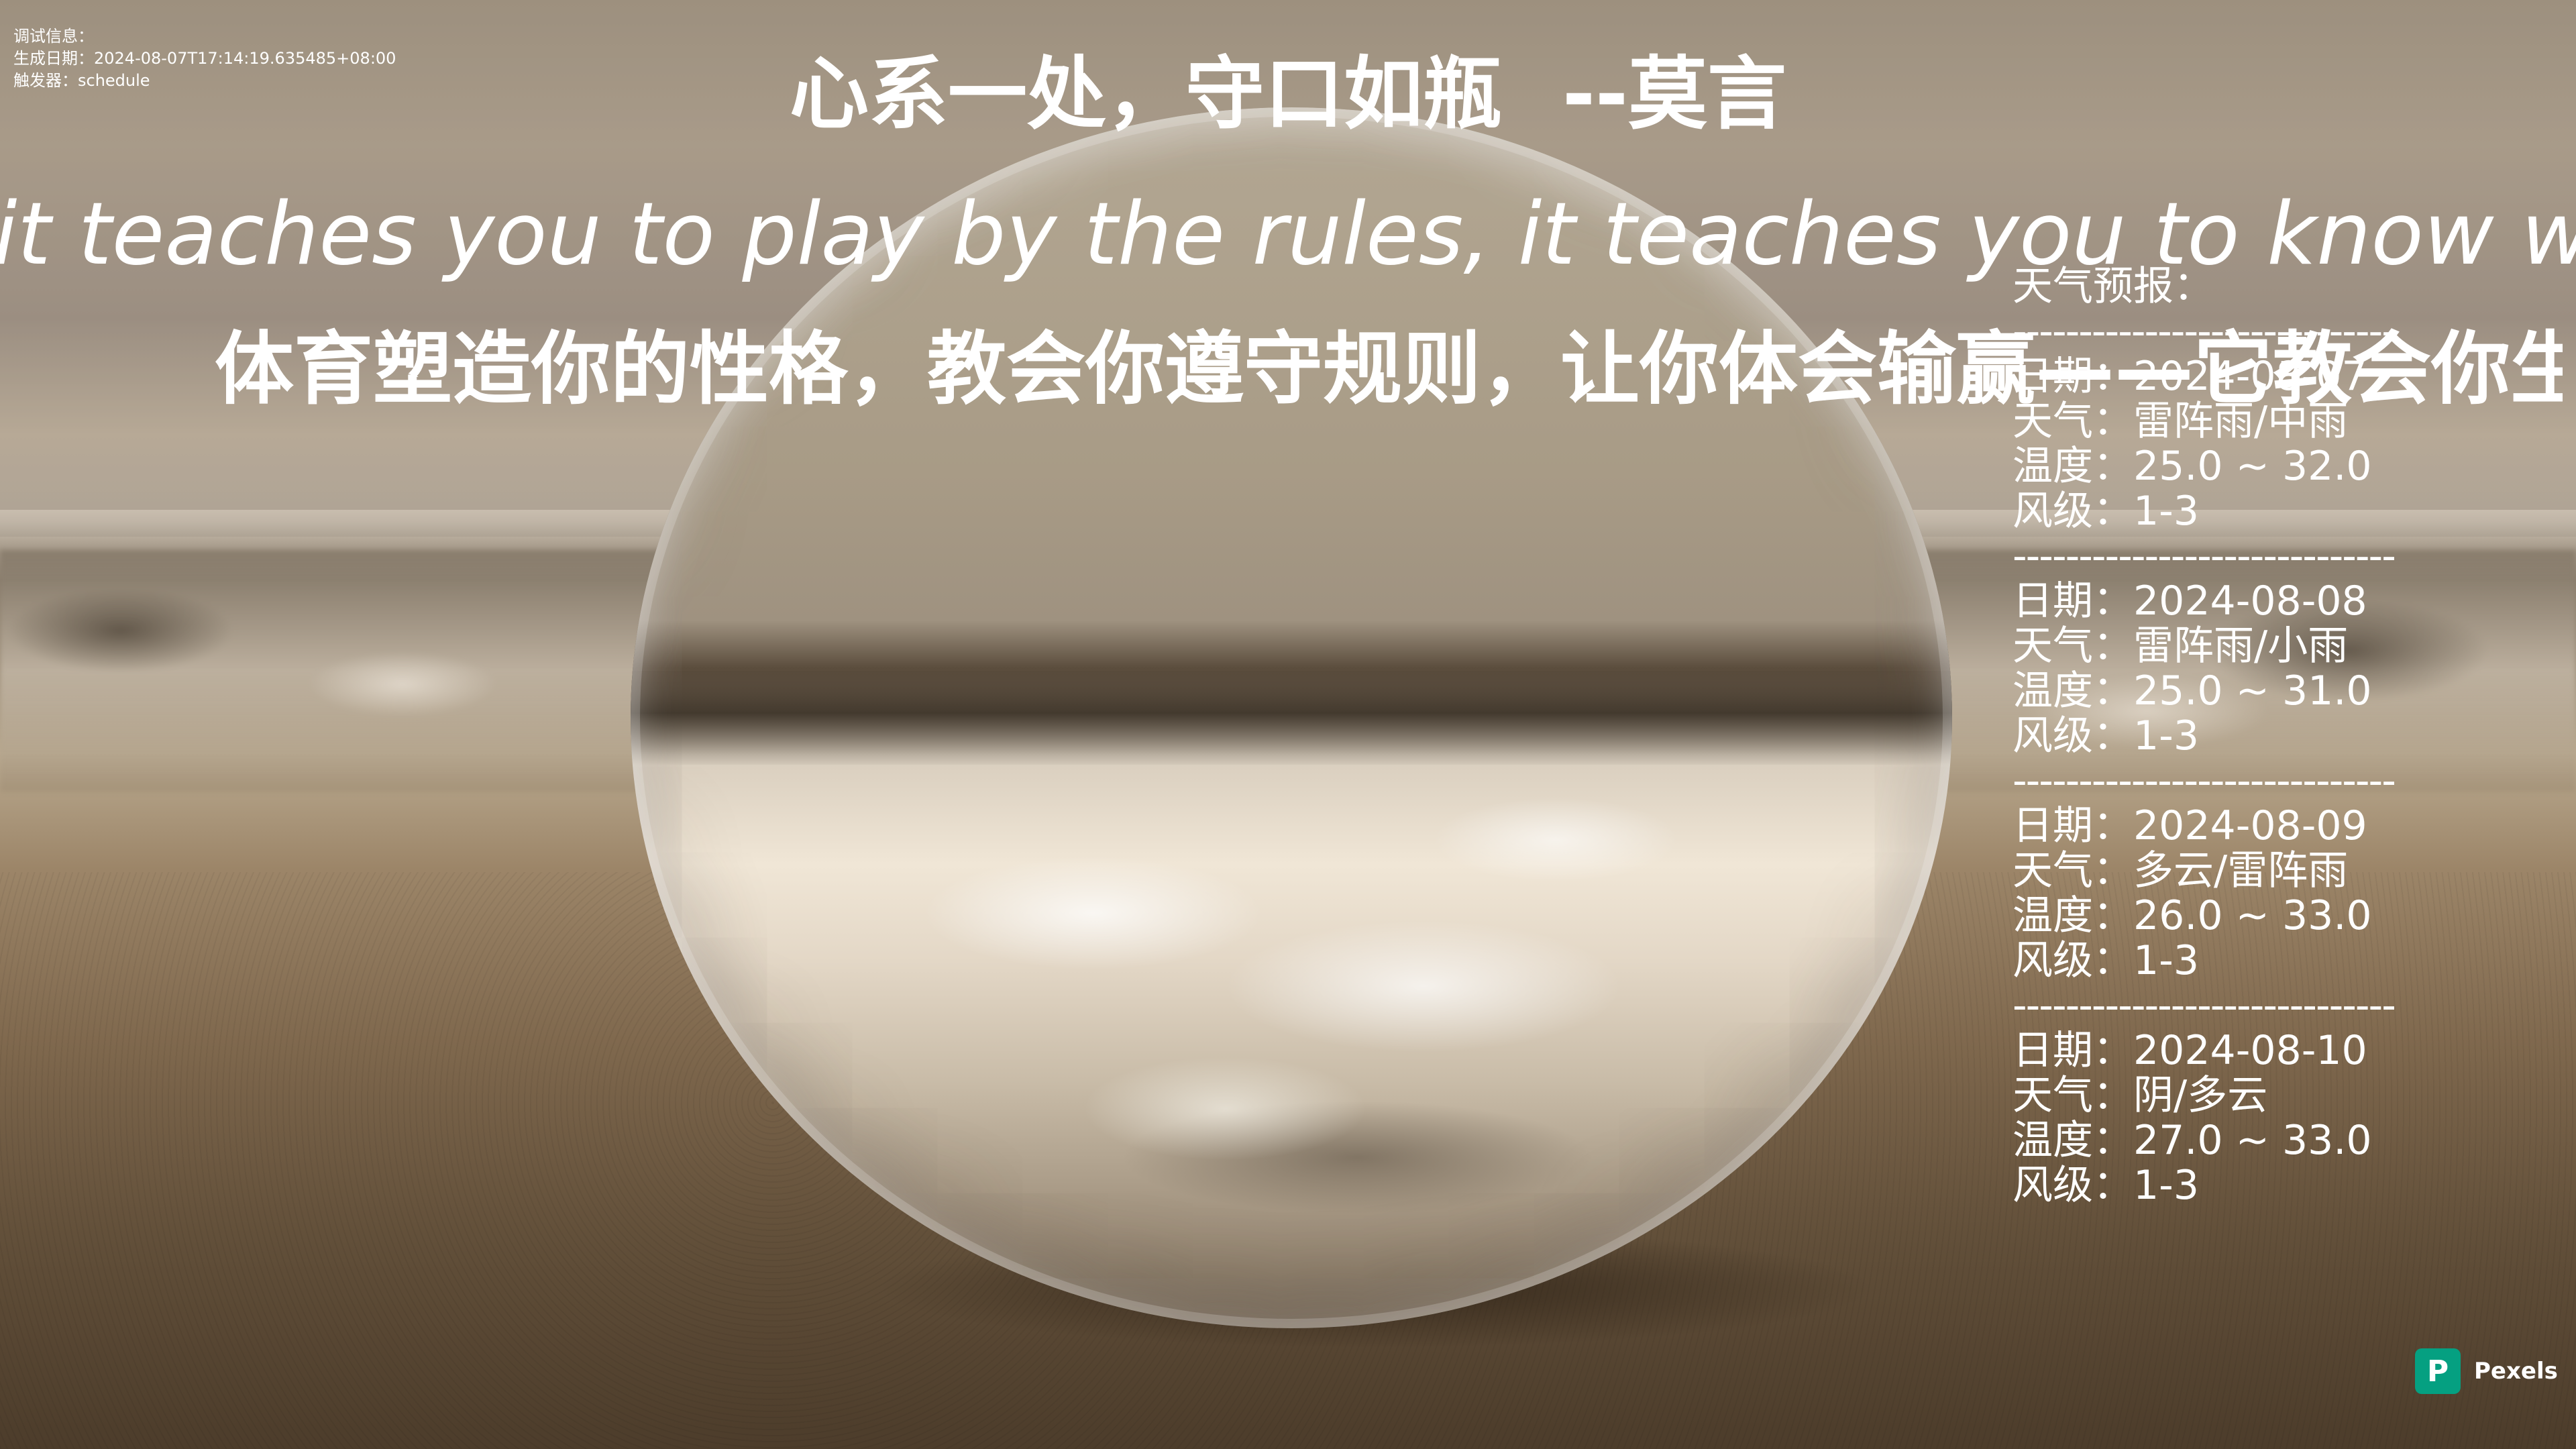 This screenshot has height=1449, width=2576. Describe the element at coordinates (2189, 825) in the screenshot. I see `weather-day-date: 日期：2024-08-09` at that location.